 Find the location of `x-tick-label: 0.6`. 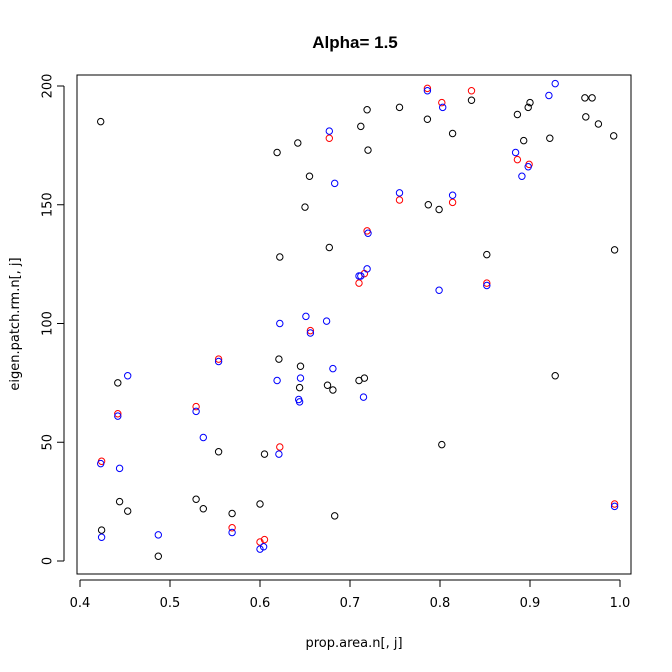

x-tick-label: 0.6 is located at coordinates (260, 603).